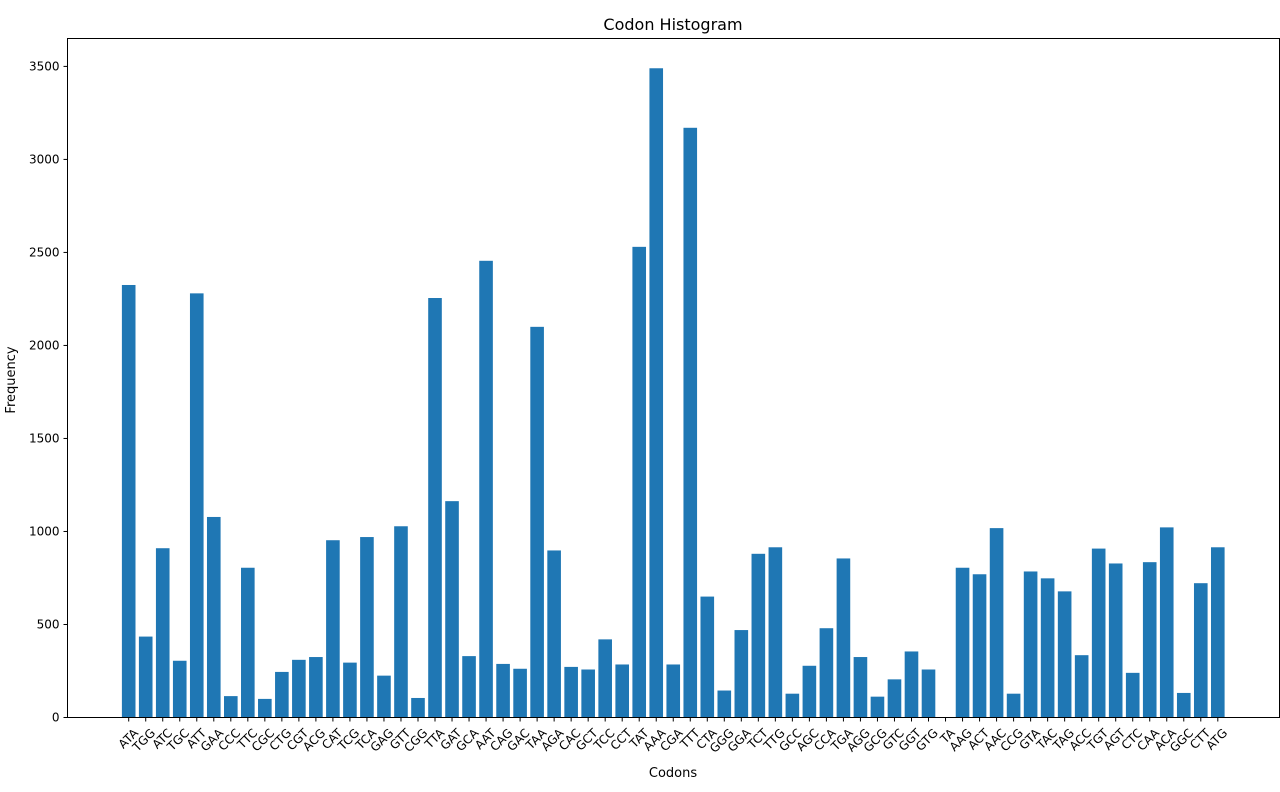  Describe the element at coordinates (656, 393) in the screenshot. I see `bar-aaa` at that location.